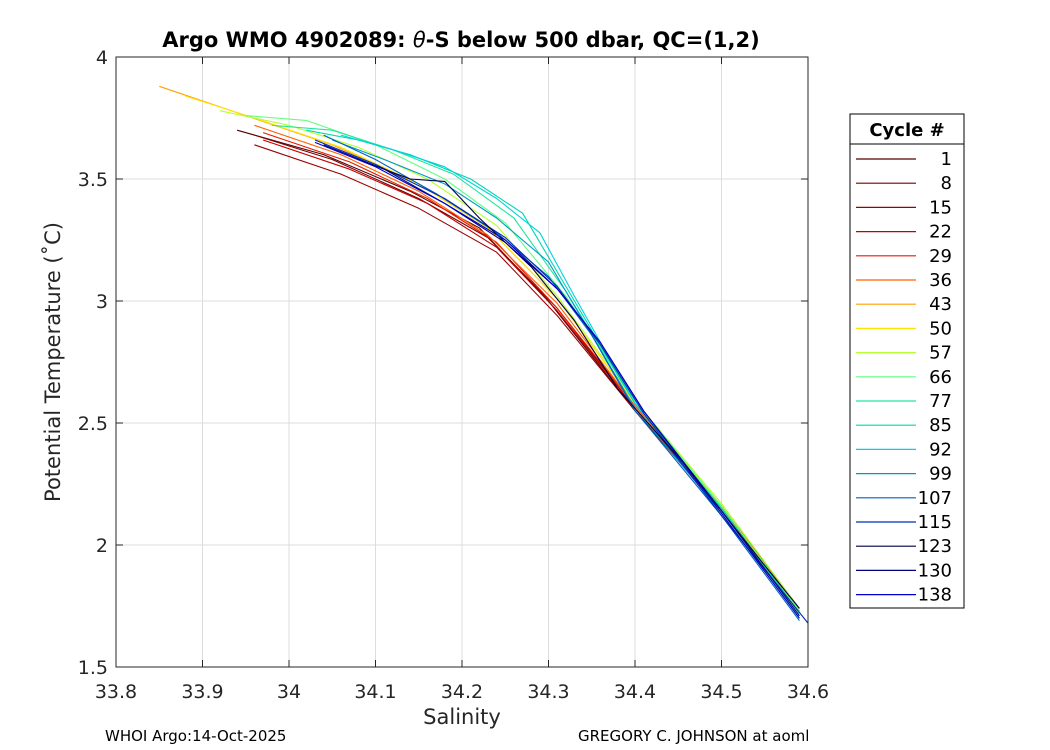 This screenshot has width=1050, height=750. Describe the element at coordinates (195, 736) in the screenshot. I see `footer-left: WHOI Argo:14-Oct-2025` at that location.